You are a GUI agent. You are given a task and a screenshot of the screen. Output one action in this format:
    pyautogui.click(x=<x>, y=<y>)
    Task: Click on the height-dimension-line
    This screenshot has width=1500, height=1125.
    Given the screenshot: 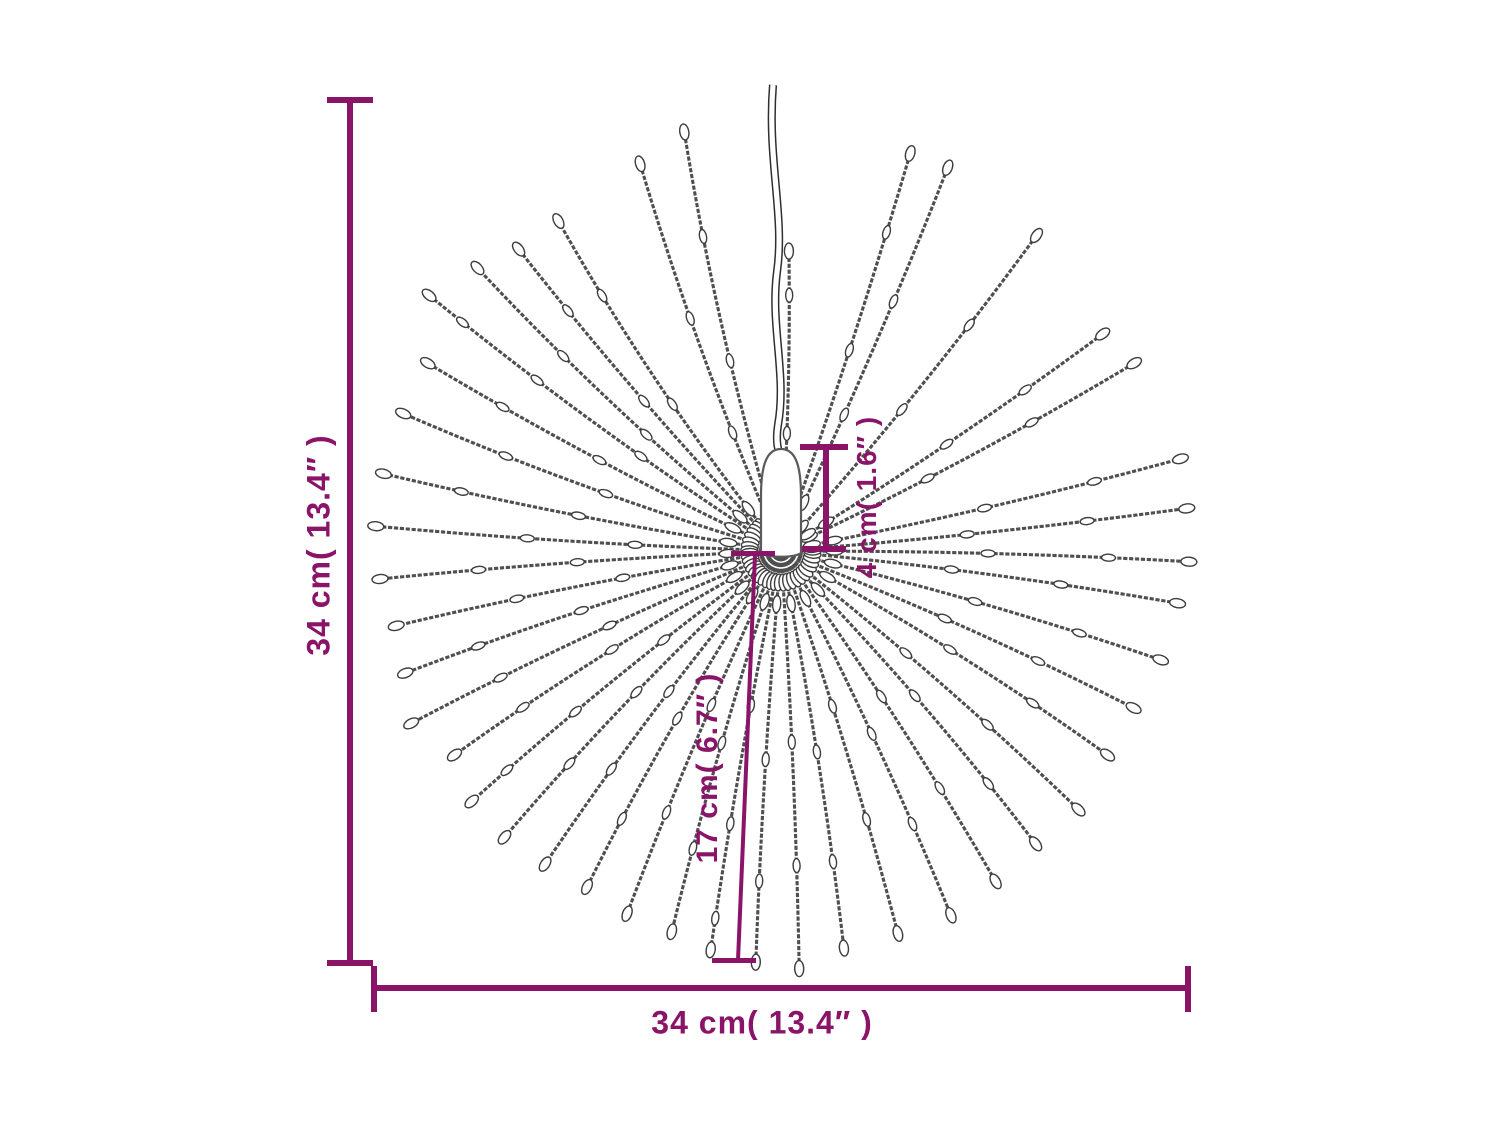 What is the action you would take?
    pyautogui.click(x=350, y=531)
    